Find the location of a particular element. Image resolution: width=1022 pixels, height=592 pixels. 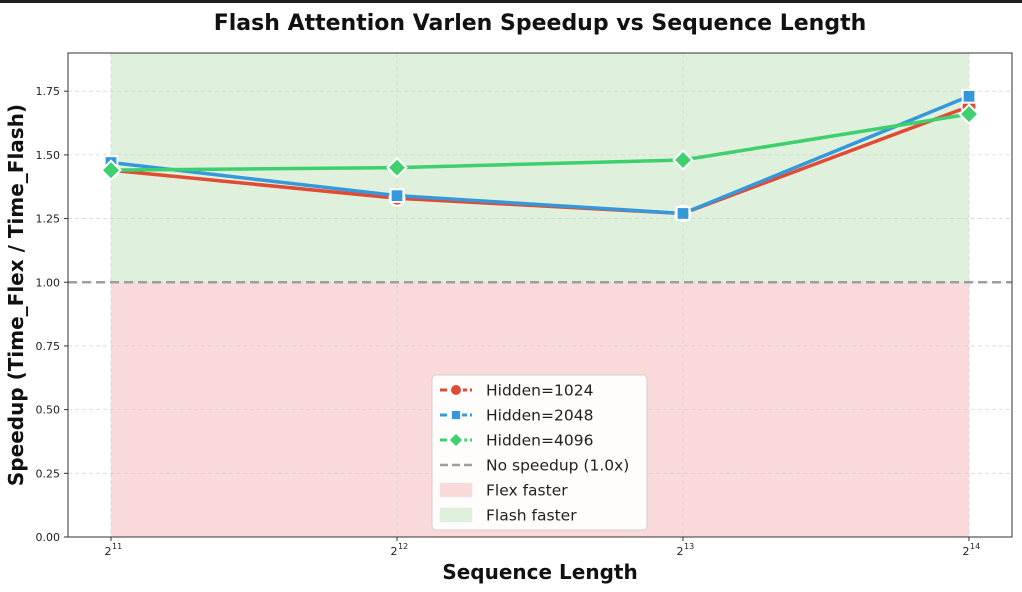

window-top-border is located at coordinates (511, 1).